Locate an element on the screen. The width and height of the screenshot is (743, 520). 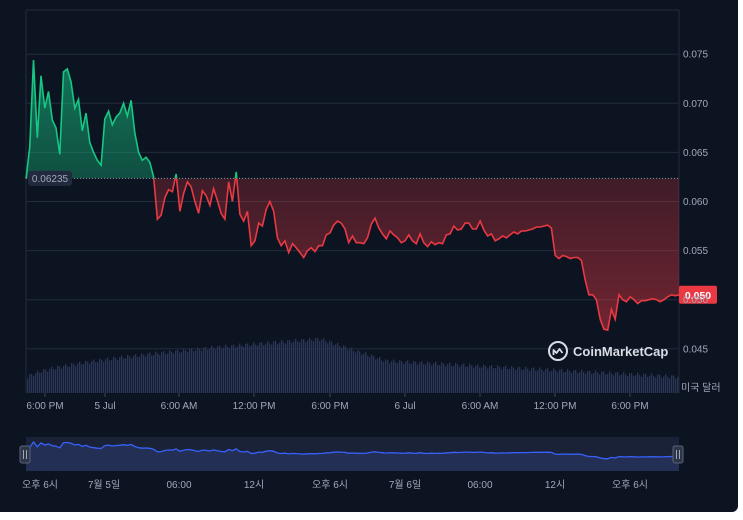
y-tick-label: 0.075 is located at coordinates (695, 55).